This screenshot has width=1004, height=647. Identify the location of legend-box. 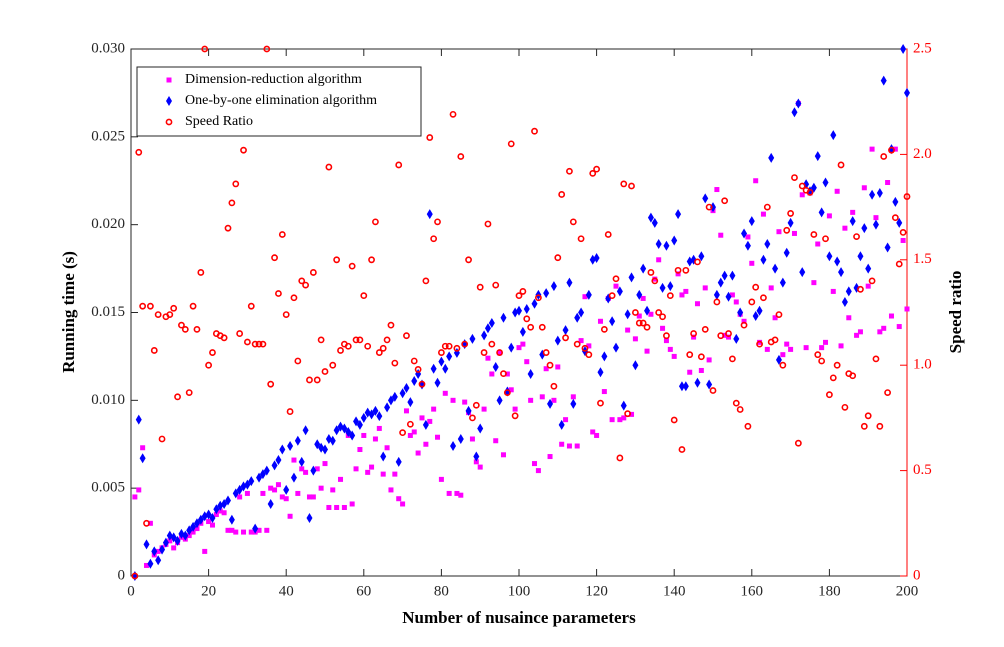
(279, 101).